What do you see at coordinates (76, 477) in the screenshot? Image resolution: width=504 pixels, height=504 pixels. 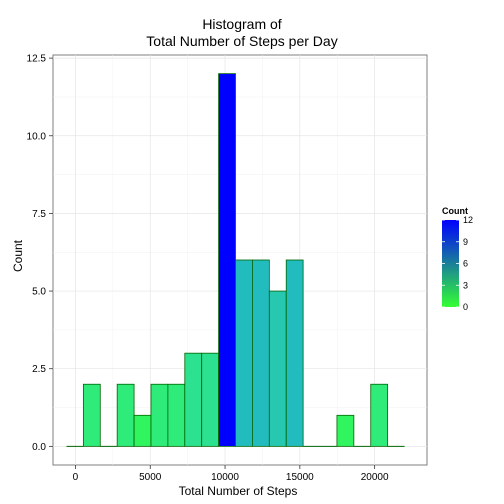 I see `x-tick-label: 0` at bounding box center [76, 477].